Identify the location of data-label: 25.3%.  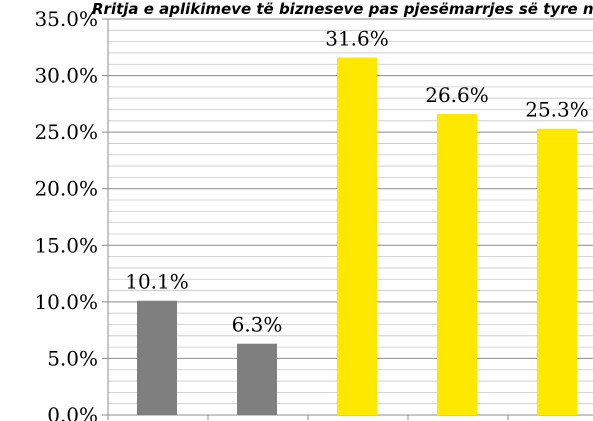
(557, 110).